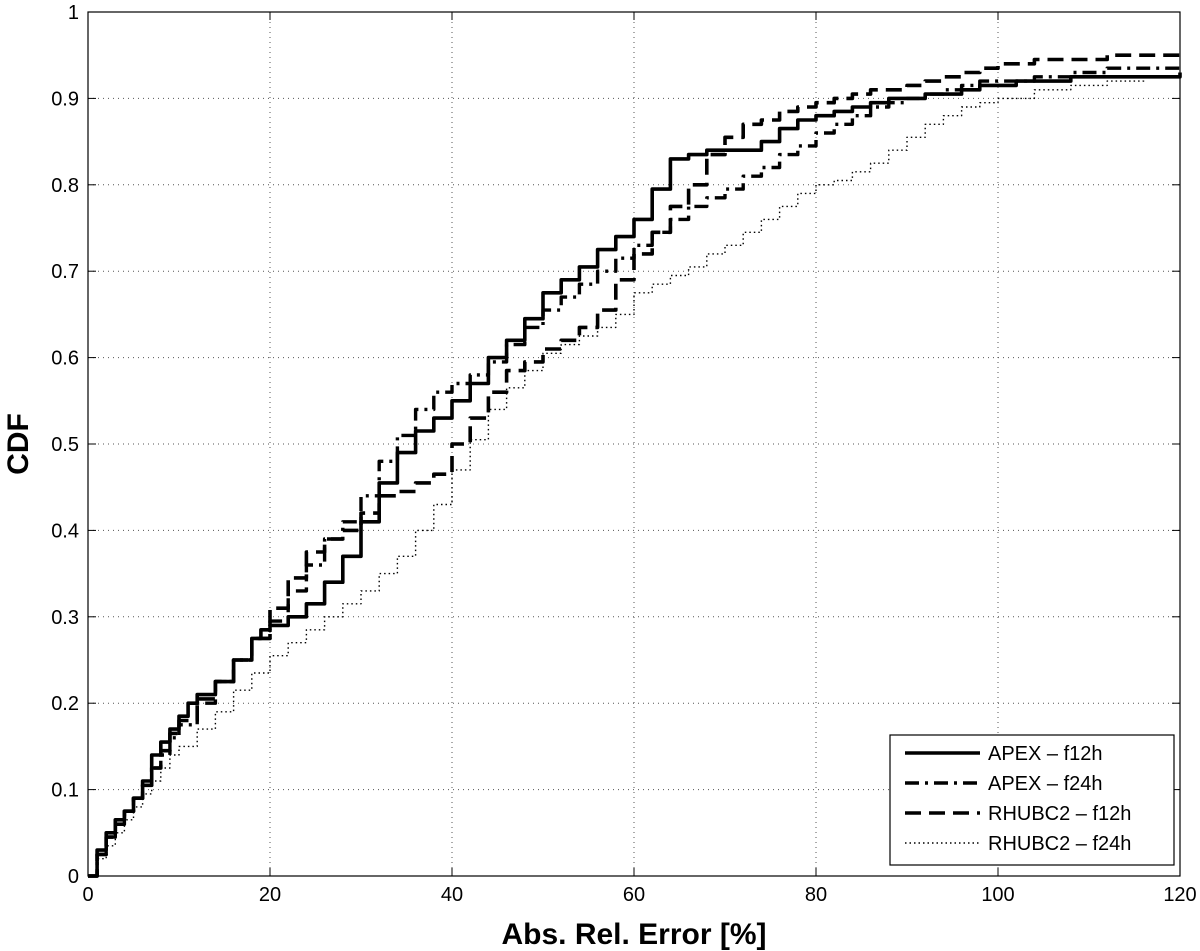 Image resolution: width=1200 pixels, height=951 pixels. I want to click on y-tick-label: 0.5, so click(65, 445).